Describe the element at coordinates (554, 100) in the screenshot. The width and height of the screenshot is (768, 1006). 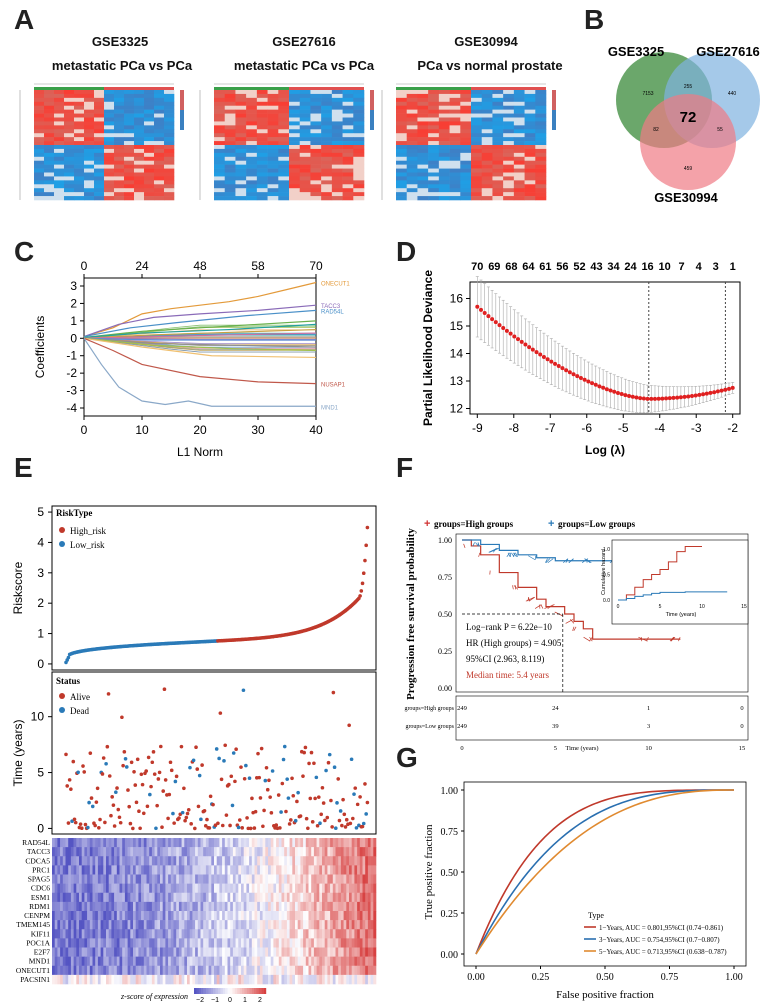
I see `heatmap-legend-hot` at that location.